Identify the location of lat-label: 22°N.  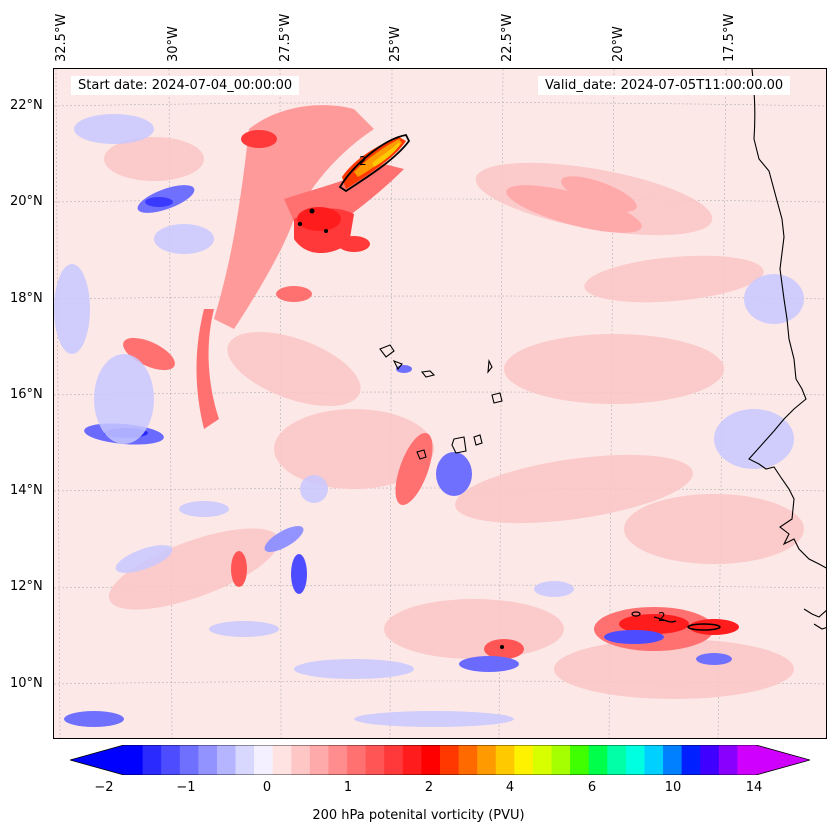
(26, 105).